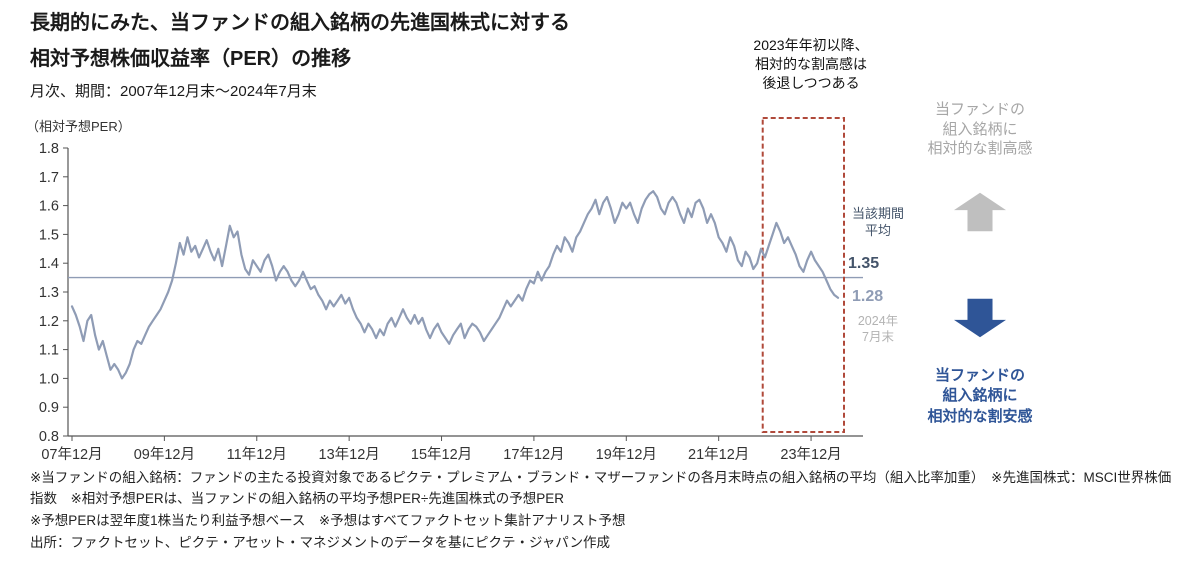 This screenshot has width=1200, height=576. I want to click on y-tick-label: 1.0, so click(49, 379).